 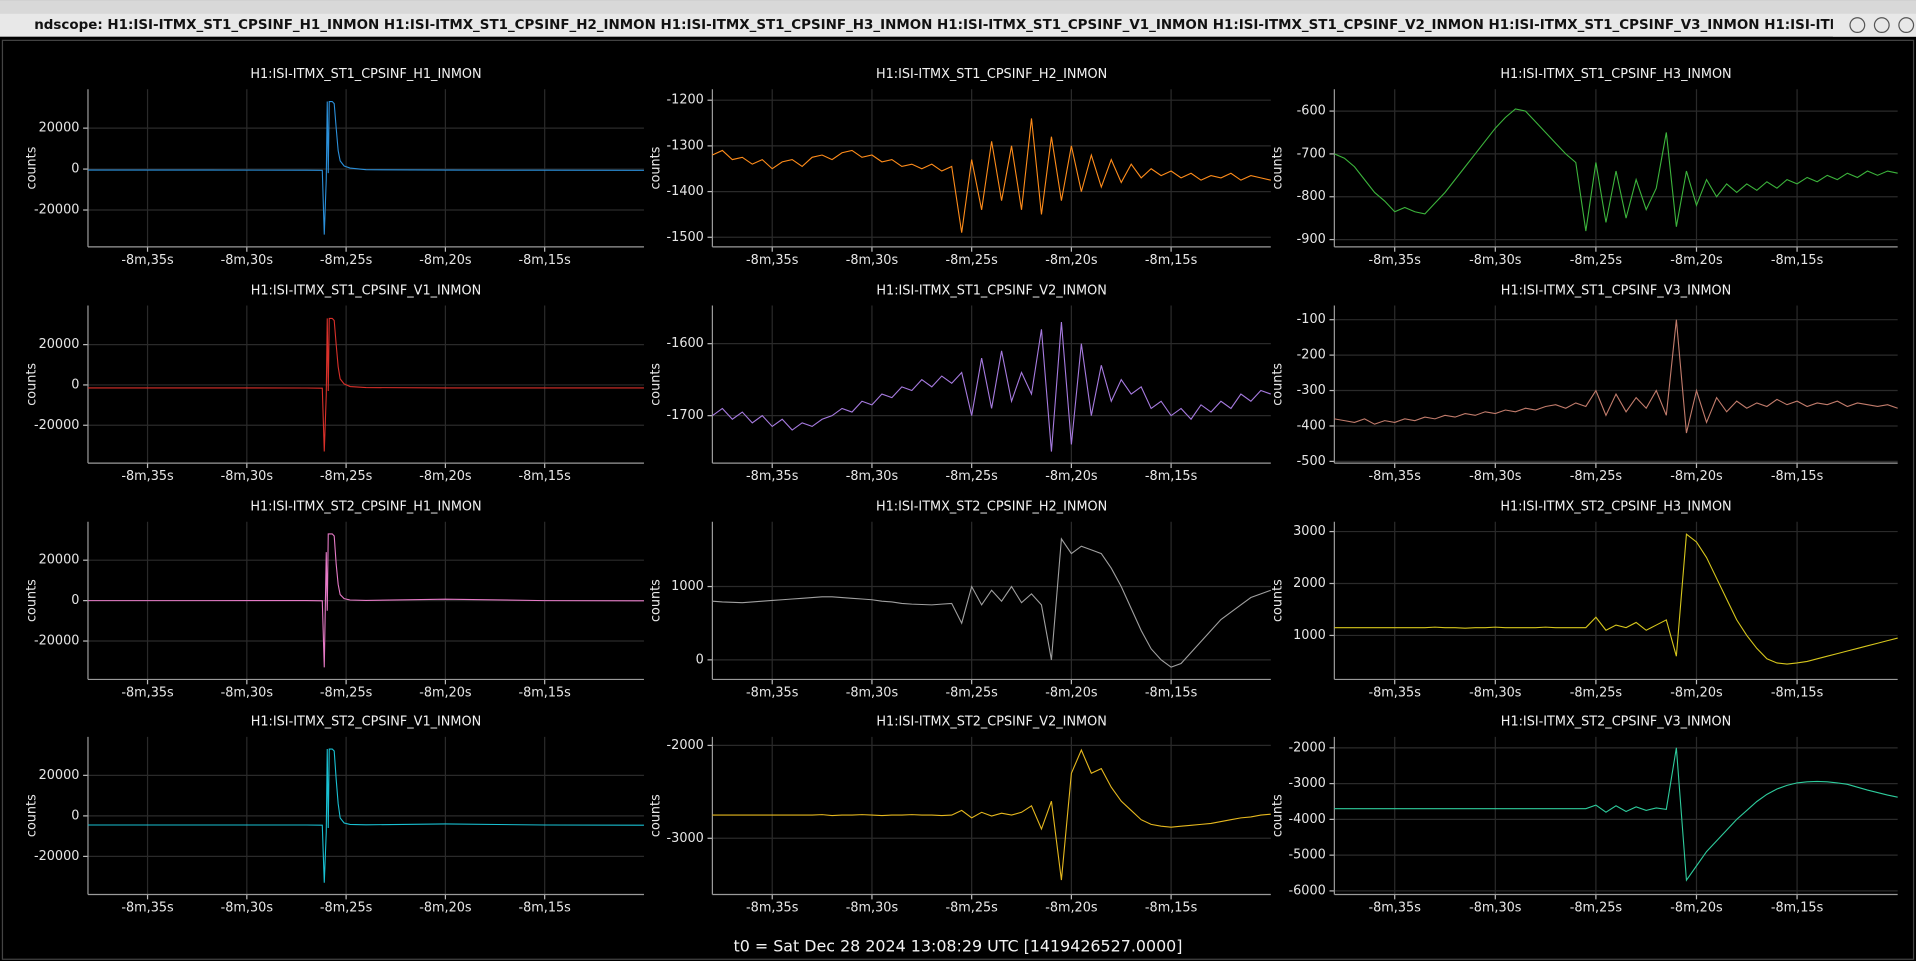 What do you see at coordinates (1307, 819) in the screenshot?
I see `y-tick-label: -4000` at bounding box center [1307, 819].